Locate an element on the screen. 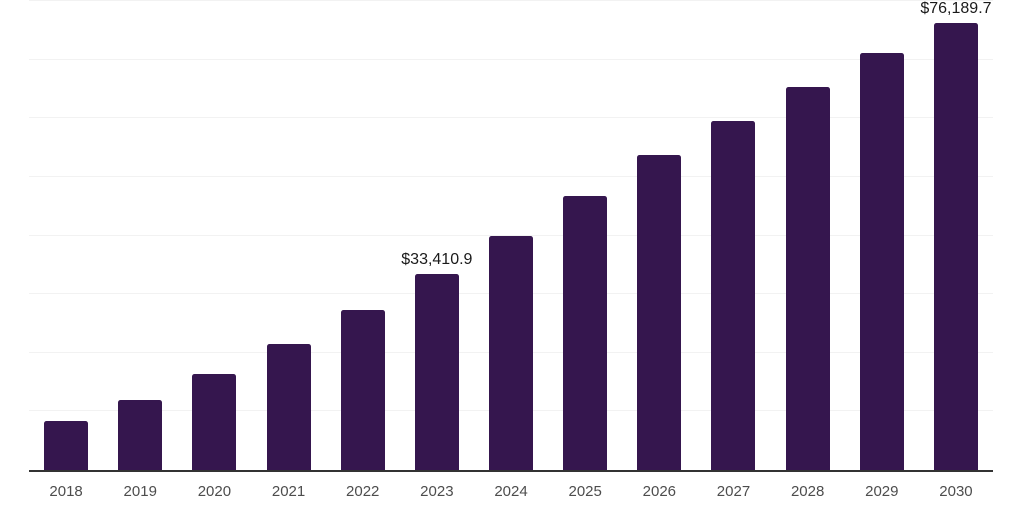 Image resolution: width=1024 pixels, height=512 pixels. x-tick-2027: 2027 is located at coordinates (733, 491).